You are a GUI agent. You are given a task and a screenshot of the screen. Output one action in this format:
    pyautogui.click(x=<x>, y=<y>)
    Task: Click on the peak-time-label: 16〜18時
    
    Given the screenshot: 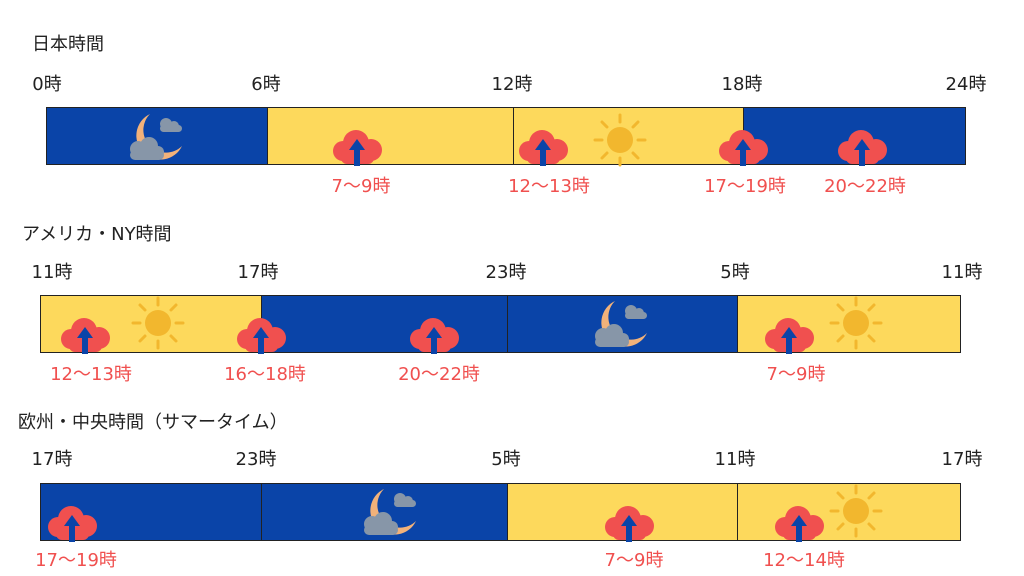 What is the action you would take?
    pyautogui.click(x=265, y=374)
    